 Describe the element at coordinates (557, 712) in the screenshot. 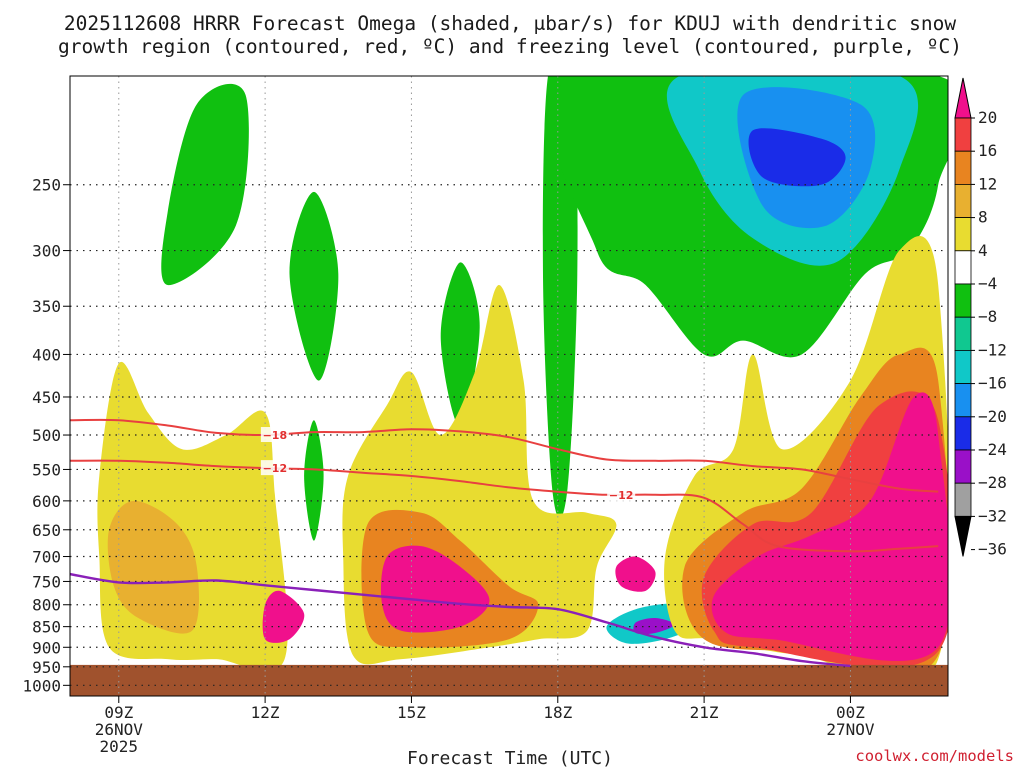

I see `x-tick-label-18-0: 18Z` at that location.